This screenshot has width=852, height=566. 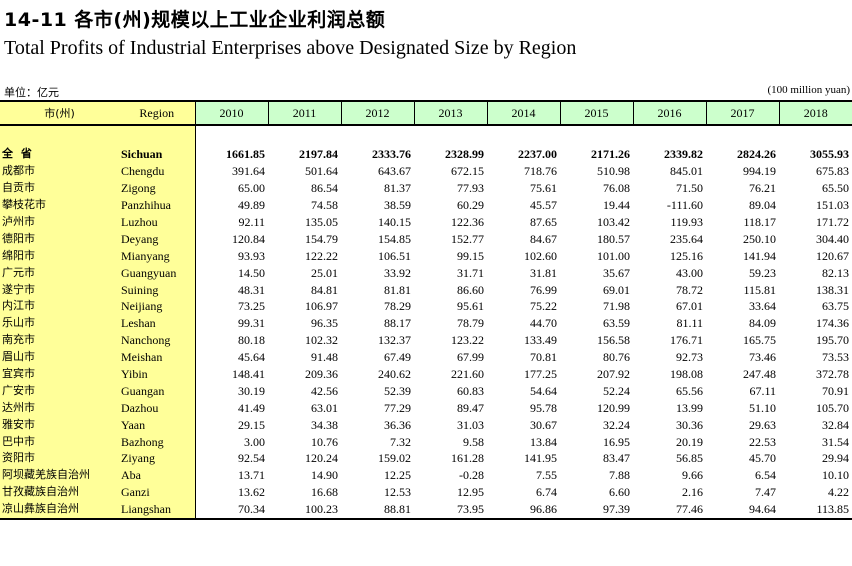 What do you see at coordinates (613, 255) in the screenshot?
I see `value-cell: 101.00` at bounding box center [613, 255].